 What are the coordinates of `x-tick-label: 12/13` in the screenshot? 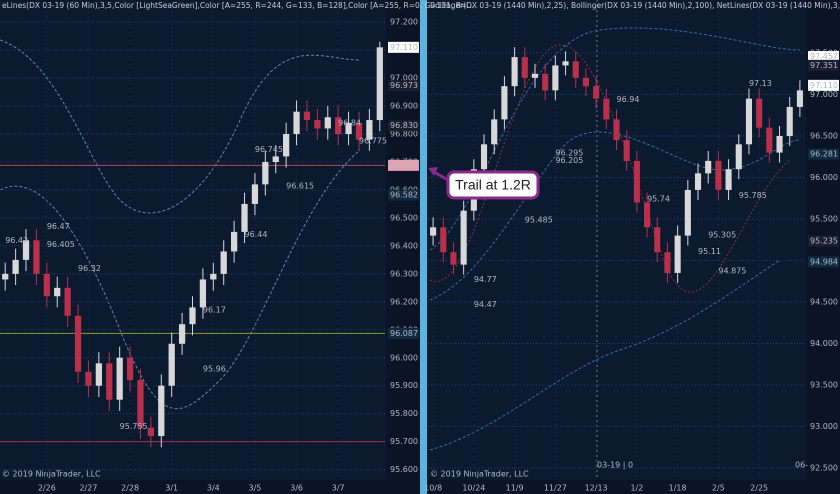 It's located at (596, 488).